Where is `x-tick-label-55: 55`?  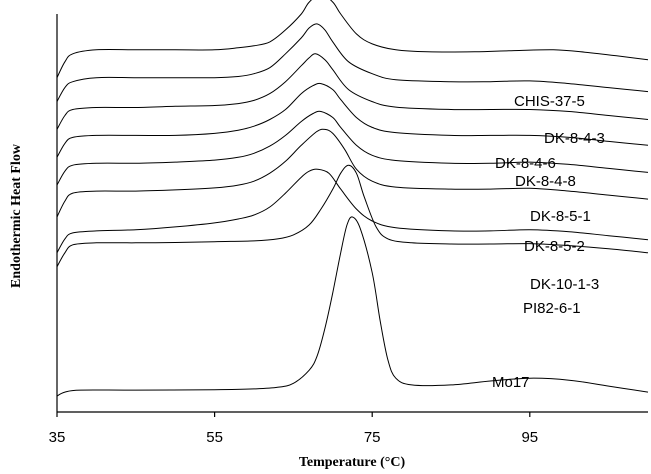 x-tick-label-55: 55 is located at coordinates (214, 437).